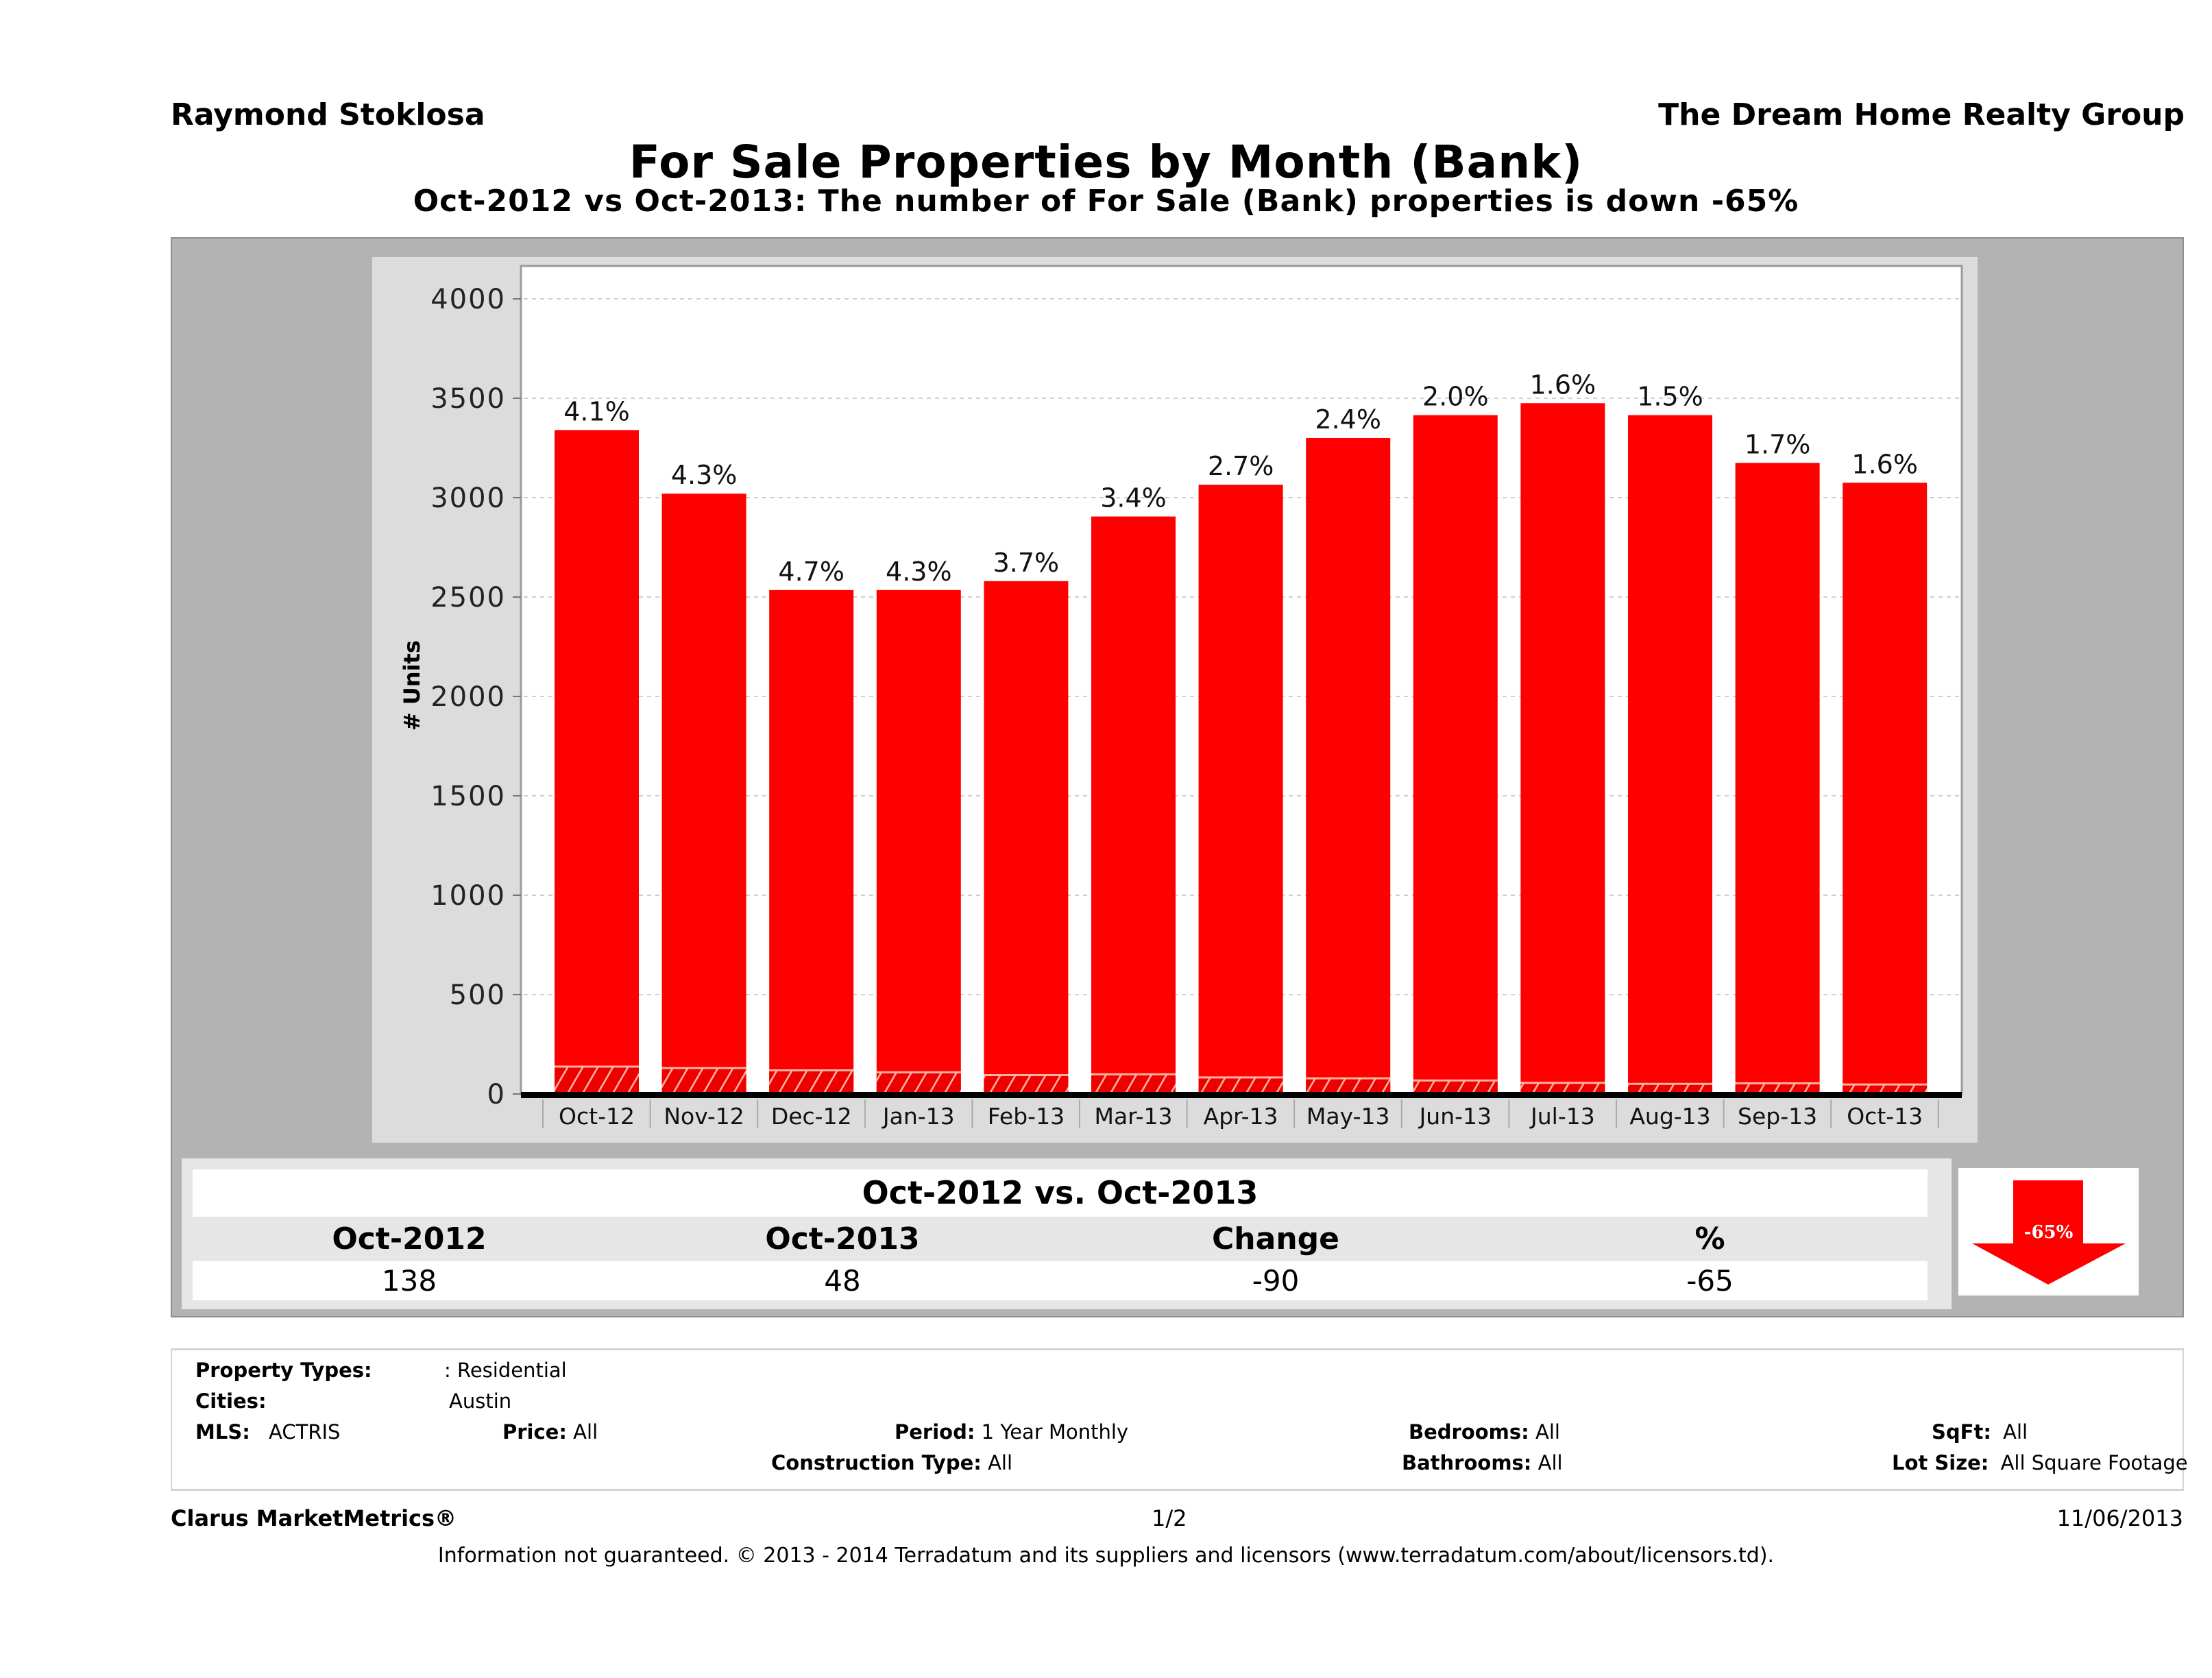 Image resolution: width=2212 pixels, height=1678 pixels. I want to click on page-number: 1/2, so click(1169, 1518).